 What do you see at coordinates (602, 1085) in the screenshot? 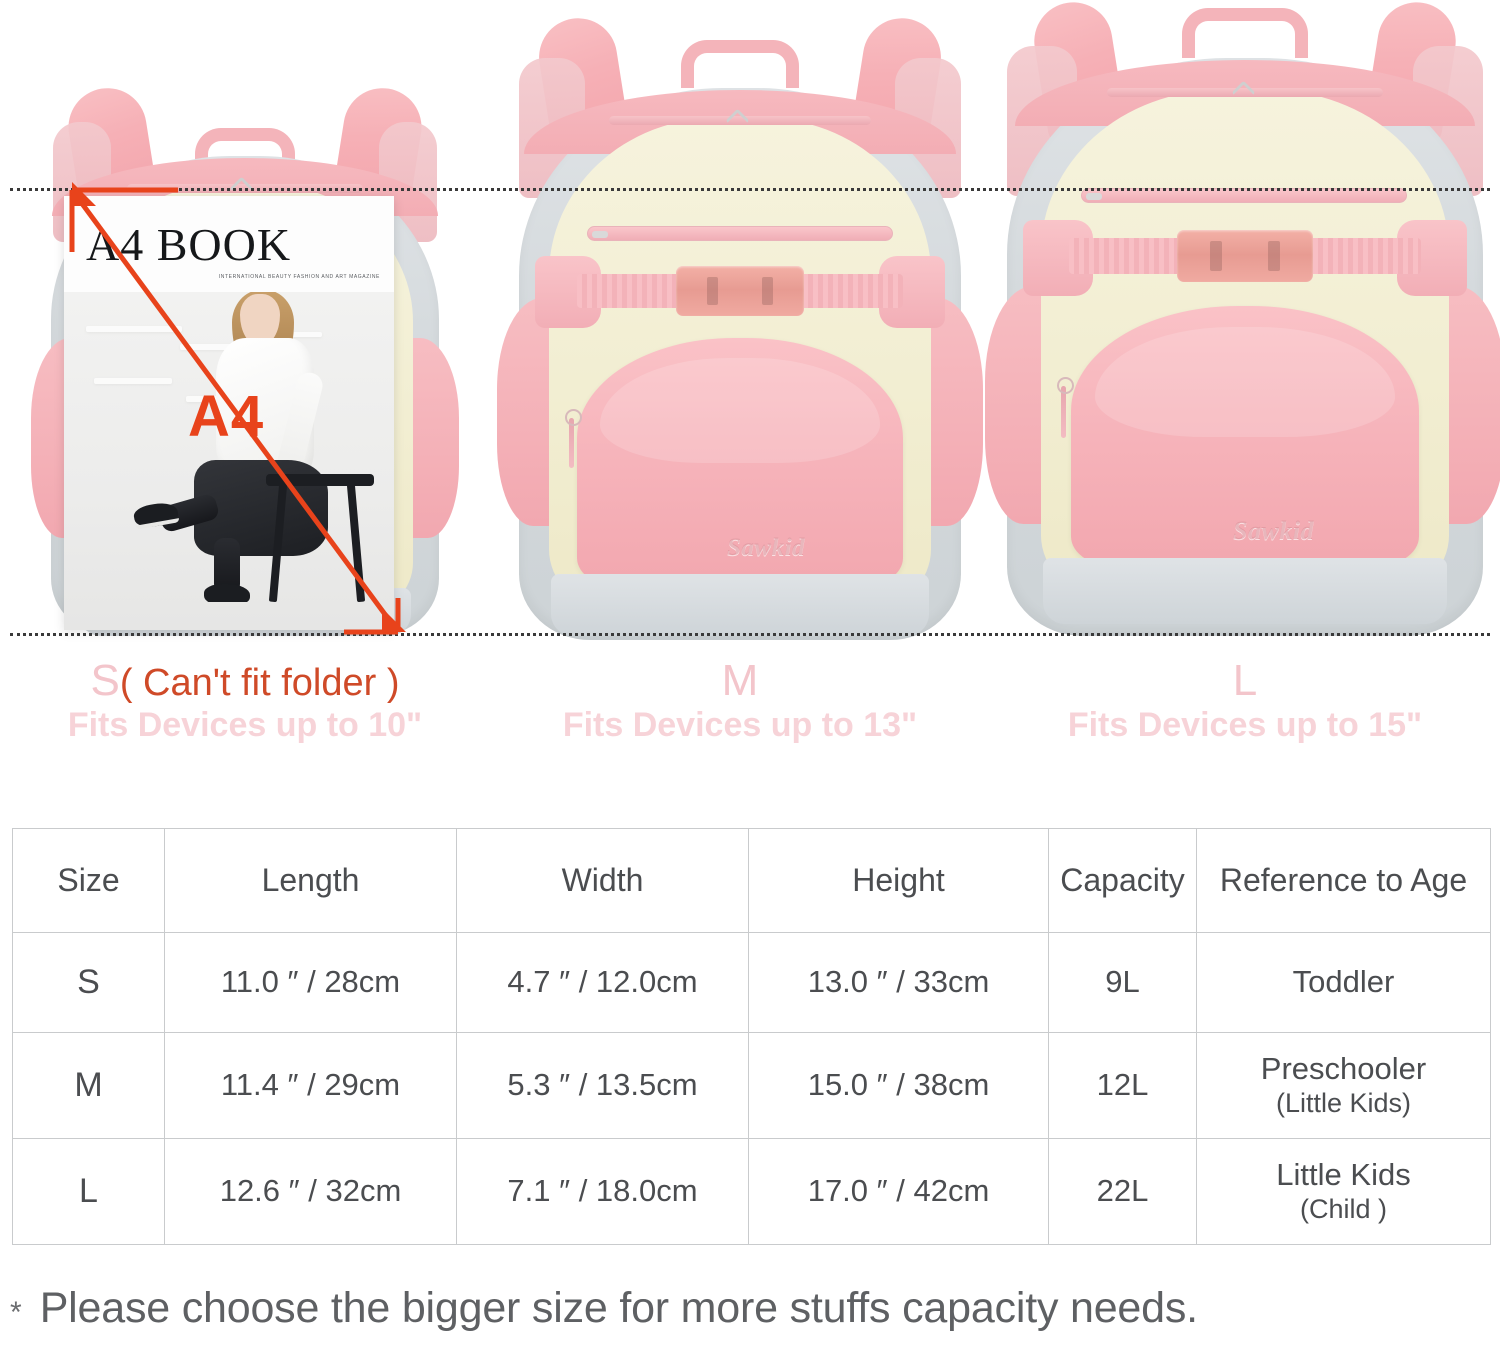
I see `cell-width: 5.3 ″ / 13.5cm` at bounding box center [602, 1085].